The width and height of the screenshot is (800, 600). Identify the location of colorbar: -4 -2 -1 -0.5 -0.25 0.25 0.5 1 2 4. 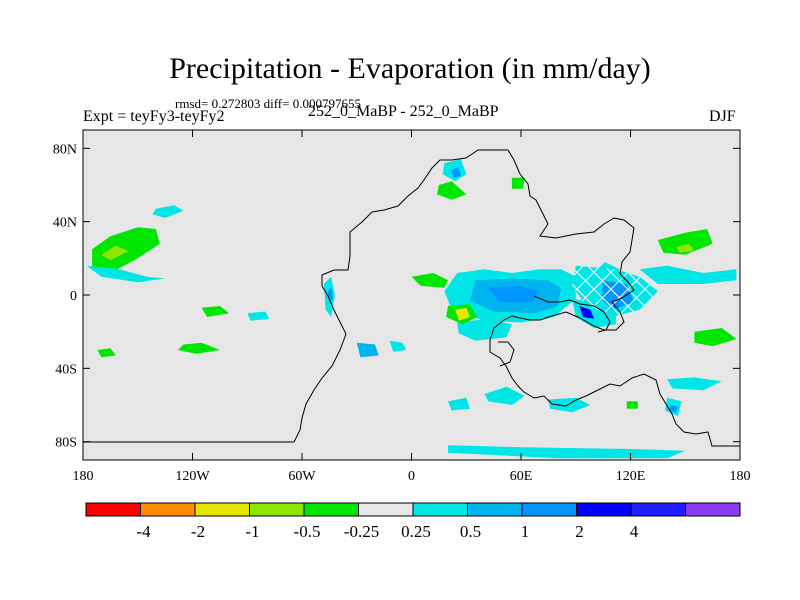
(413, 521).